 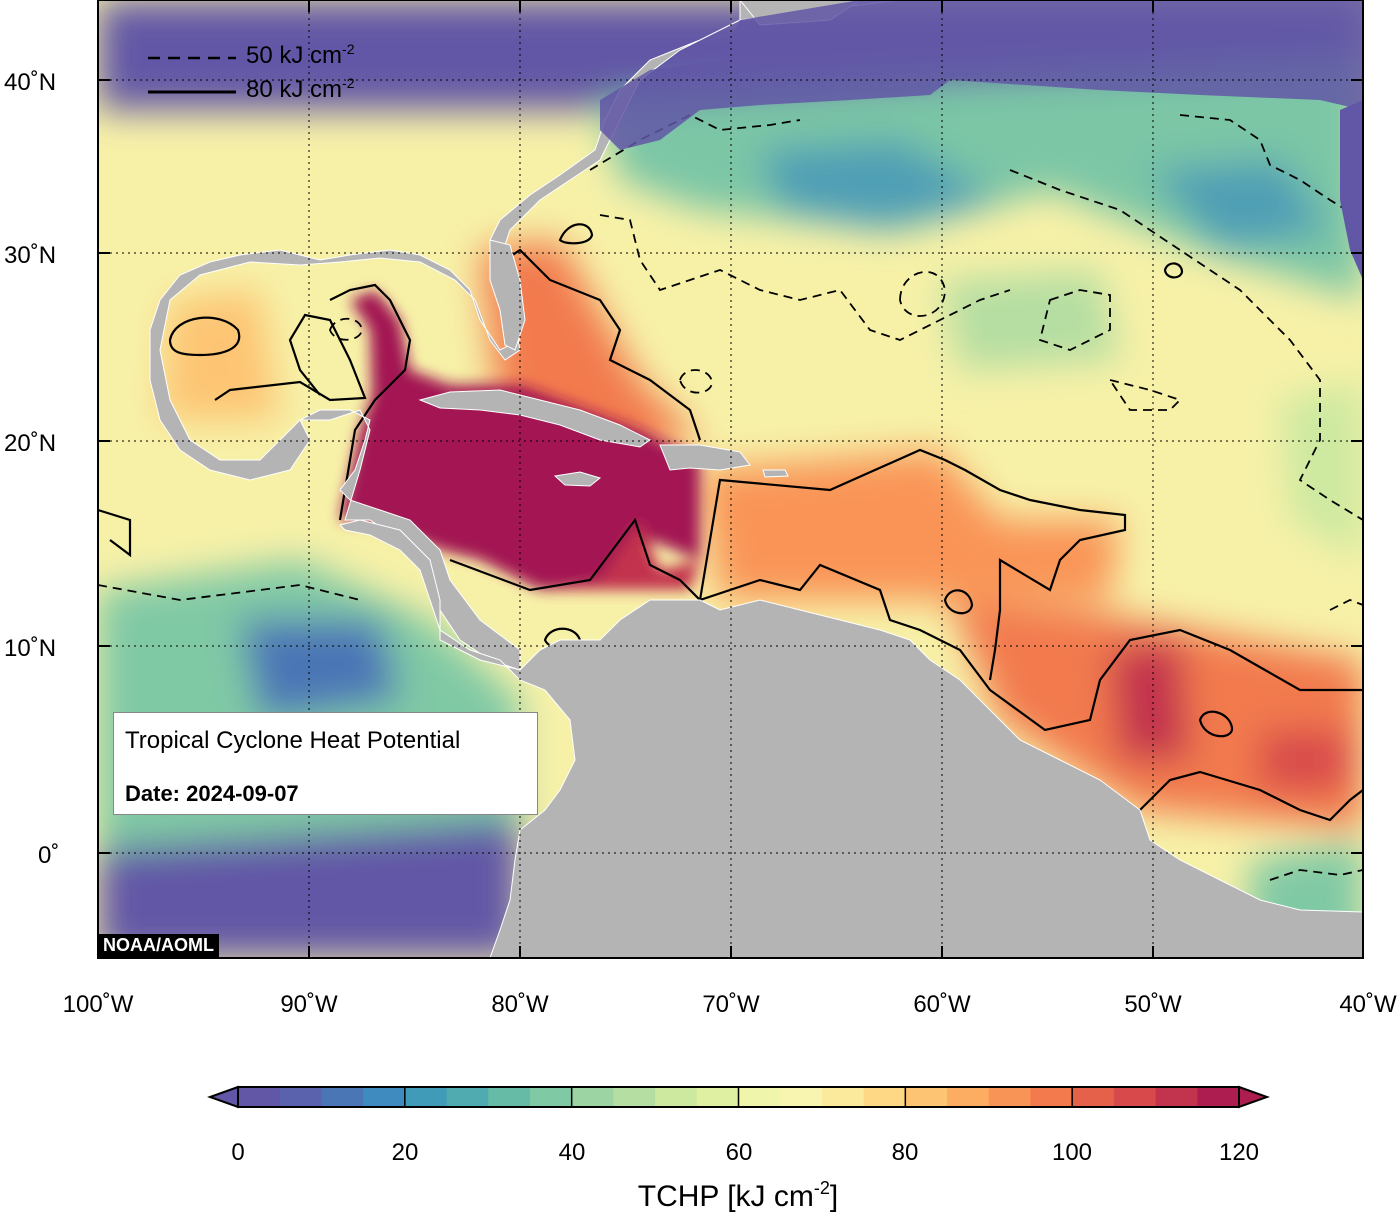 I want to click on lon-labels: 100˚W 90˚W 80˚W 70˚W 60˚W 50˚W 40˚W, so click(x=730, y=1004).